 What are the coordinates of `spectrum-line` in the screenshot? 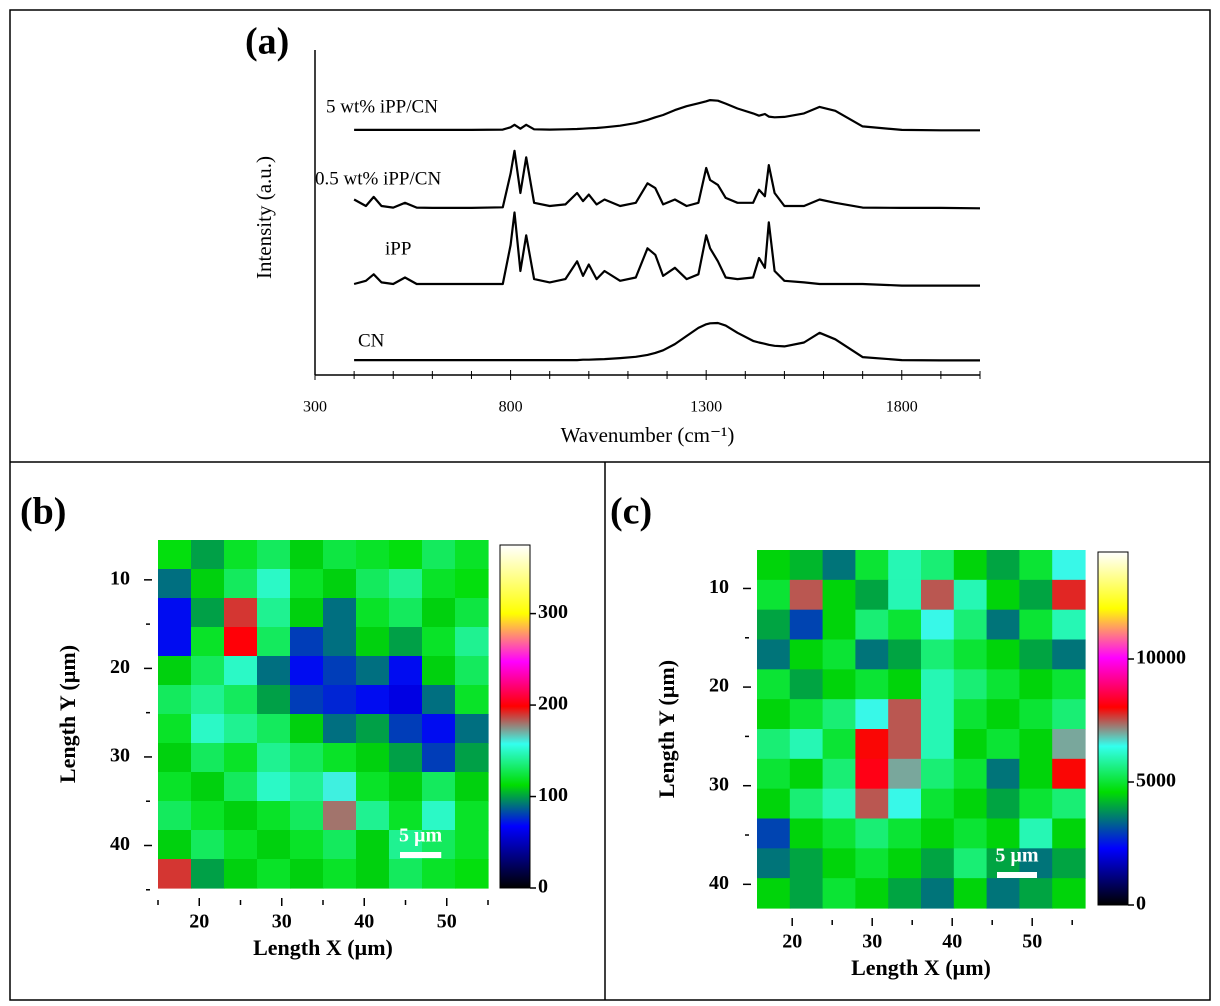 It's located at (667, 179).